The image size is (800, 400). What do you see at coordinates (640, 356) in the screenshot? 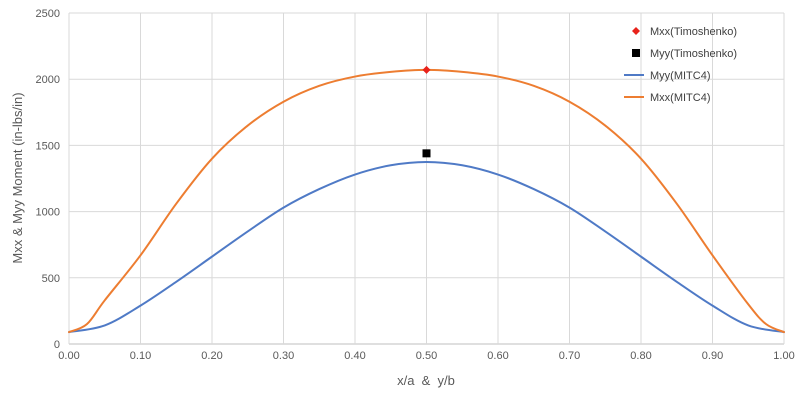
I see `x-tick-label: 0.80` at bounding box center [640, 356].